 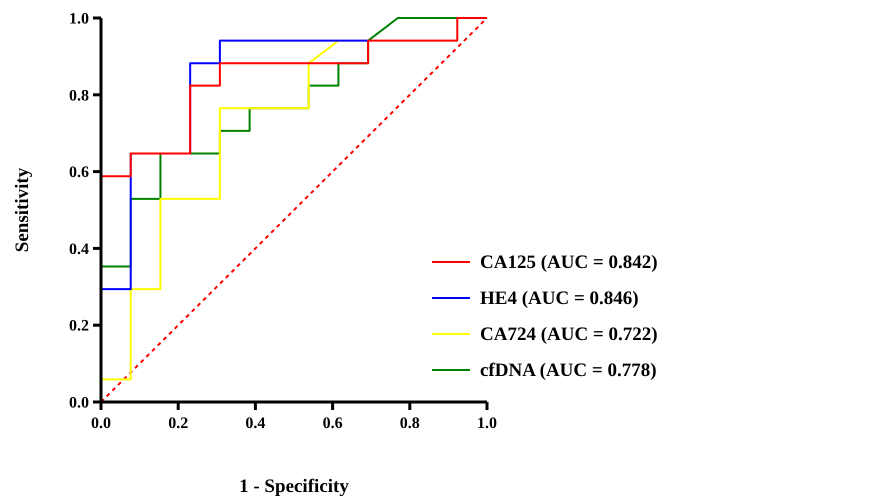 I want to click on x-tick-label: 1.0, so click(x=487, y=423).